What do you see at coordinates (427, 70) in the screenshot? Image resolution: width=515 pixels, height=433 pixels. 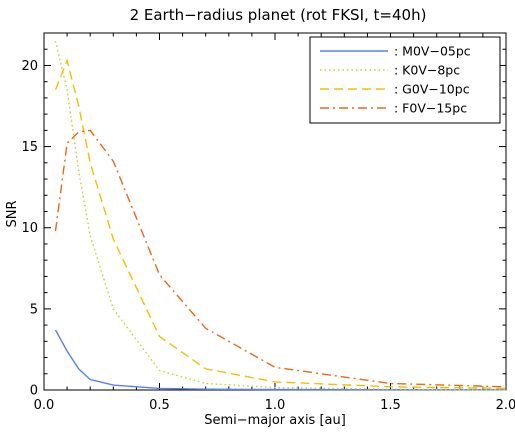 I see `legend-label-1: : K0V−8pc` at bounding box center [427, 70].